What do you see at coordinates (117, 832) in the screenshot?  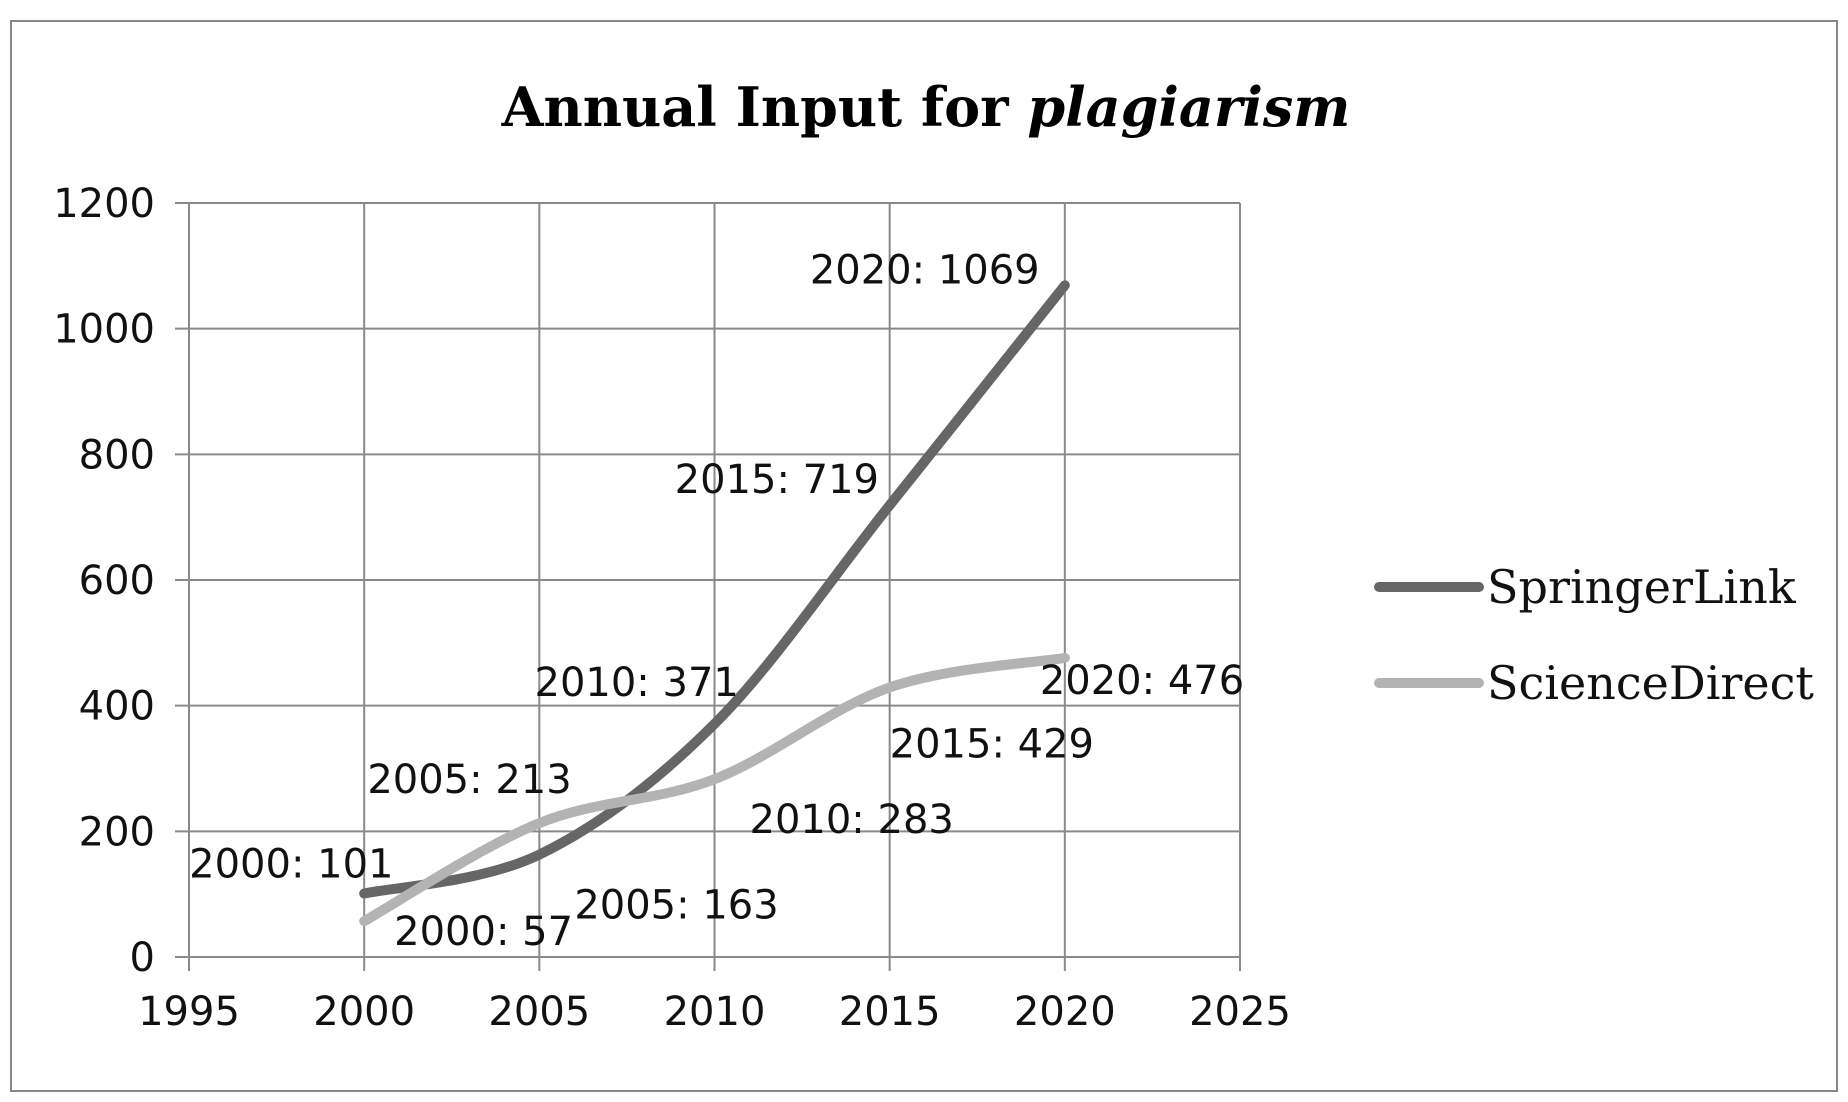 I see `y-tick-label: 200` at bounding box center [117, 832].